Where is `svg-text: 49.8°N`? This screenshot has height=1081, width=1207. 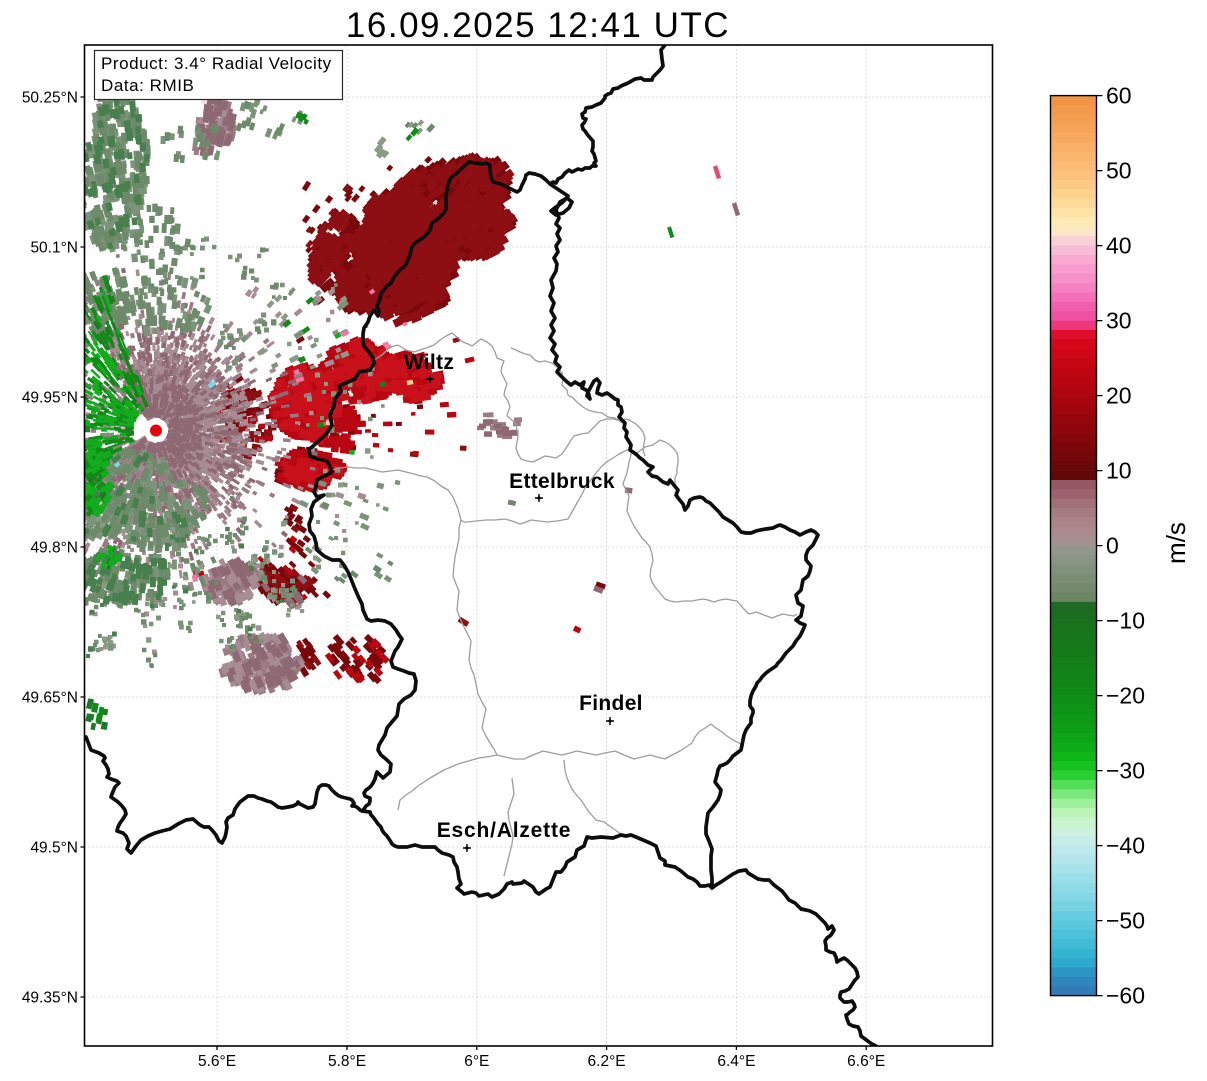
svg-text: 49.8°N is located at coordinates (54, 548).